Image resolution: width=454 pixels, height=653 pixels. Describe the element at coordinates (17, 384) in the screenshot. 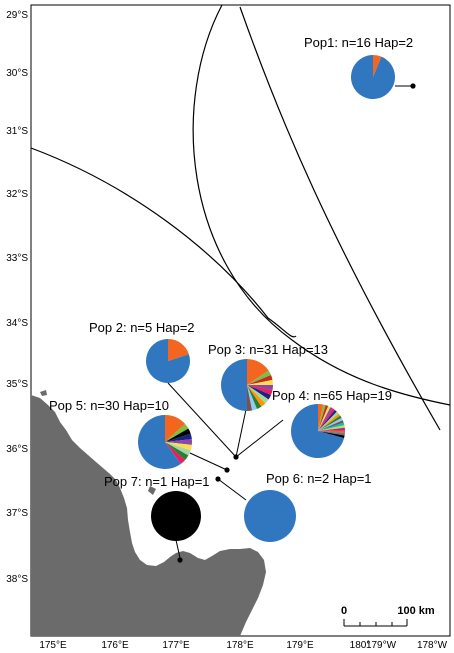

I see `lat-label: 35°S` at that location.